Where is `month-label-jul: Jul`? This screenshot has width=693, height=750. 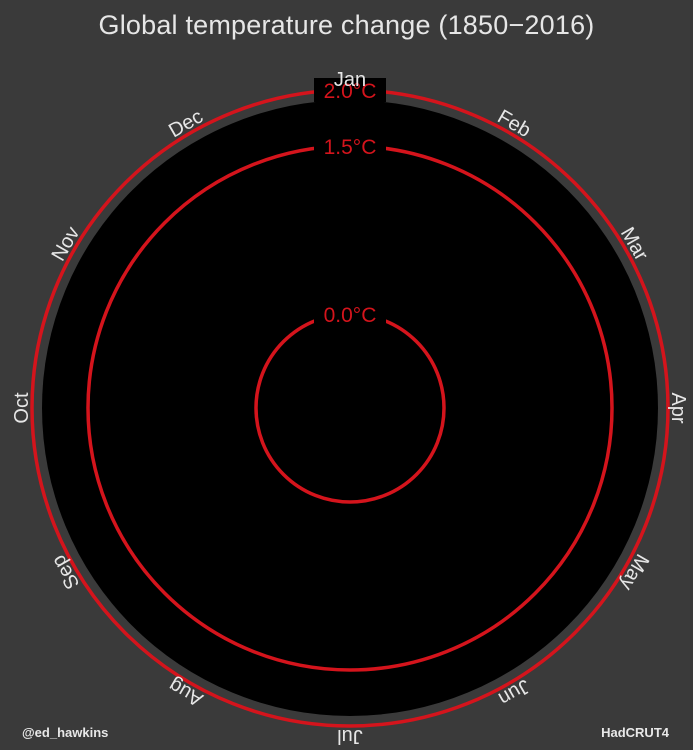
month-label-jul: Jul is located at coordinates (350, 736).